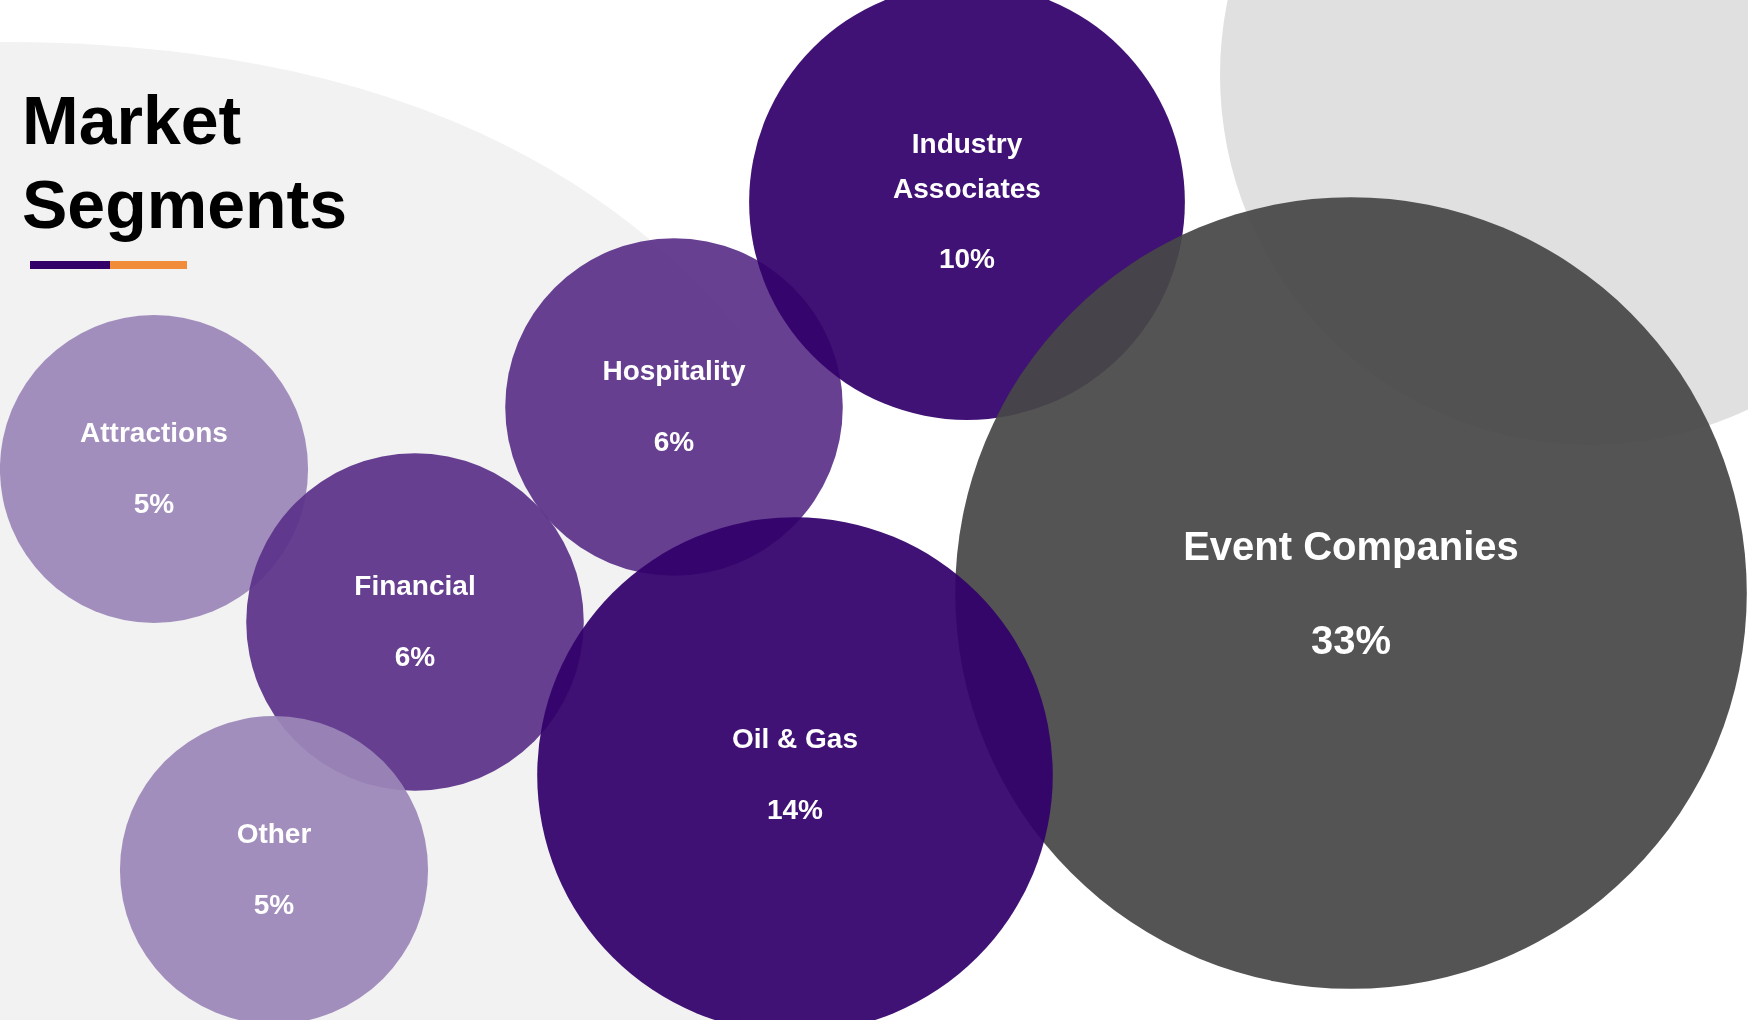 Image resolution: width=1748 pixels, height=1020 pixels. Describe the element at coordinates (794, 810) in the screenshot. I see `data-label: 14%` at that location.